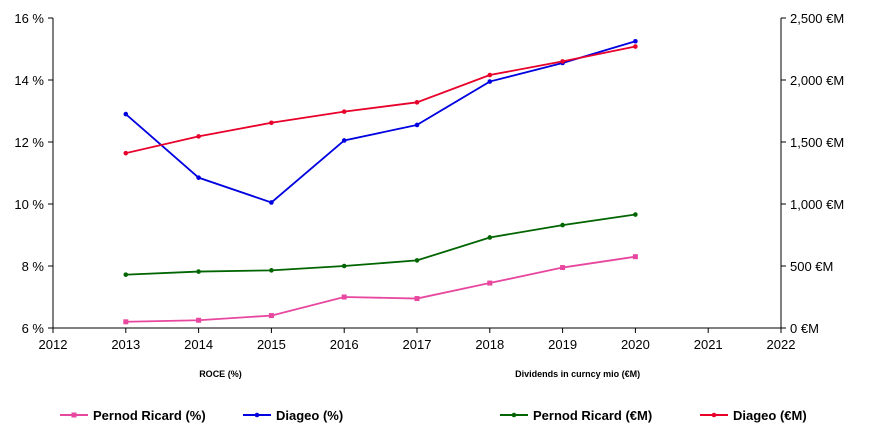 The height and width of the screenshot is (443, 885). What do you see at coordinates (817, 80) in the screenshot?
I see `right-y-tick-label: 2,000 €M` at bounding box center [817, 80].